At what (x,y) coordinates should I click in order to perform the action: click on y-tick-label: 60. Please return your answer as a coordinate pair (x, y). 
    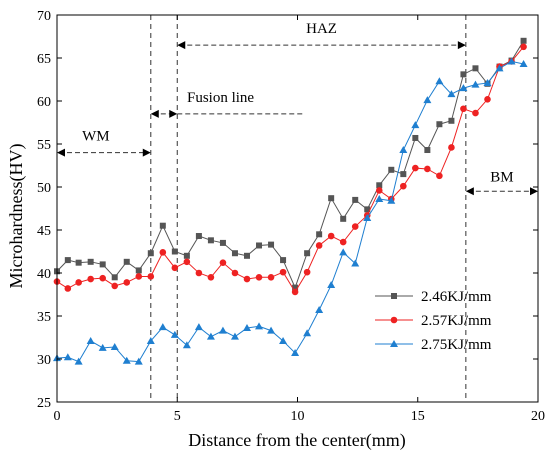
    Looking at the image, I should click on (44, 102).